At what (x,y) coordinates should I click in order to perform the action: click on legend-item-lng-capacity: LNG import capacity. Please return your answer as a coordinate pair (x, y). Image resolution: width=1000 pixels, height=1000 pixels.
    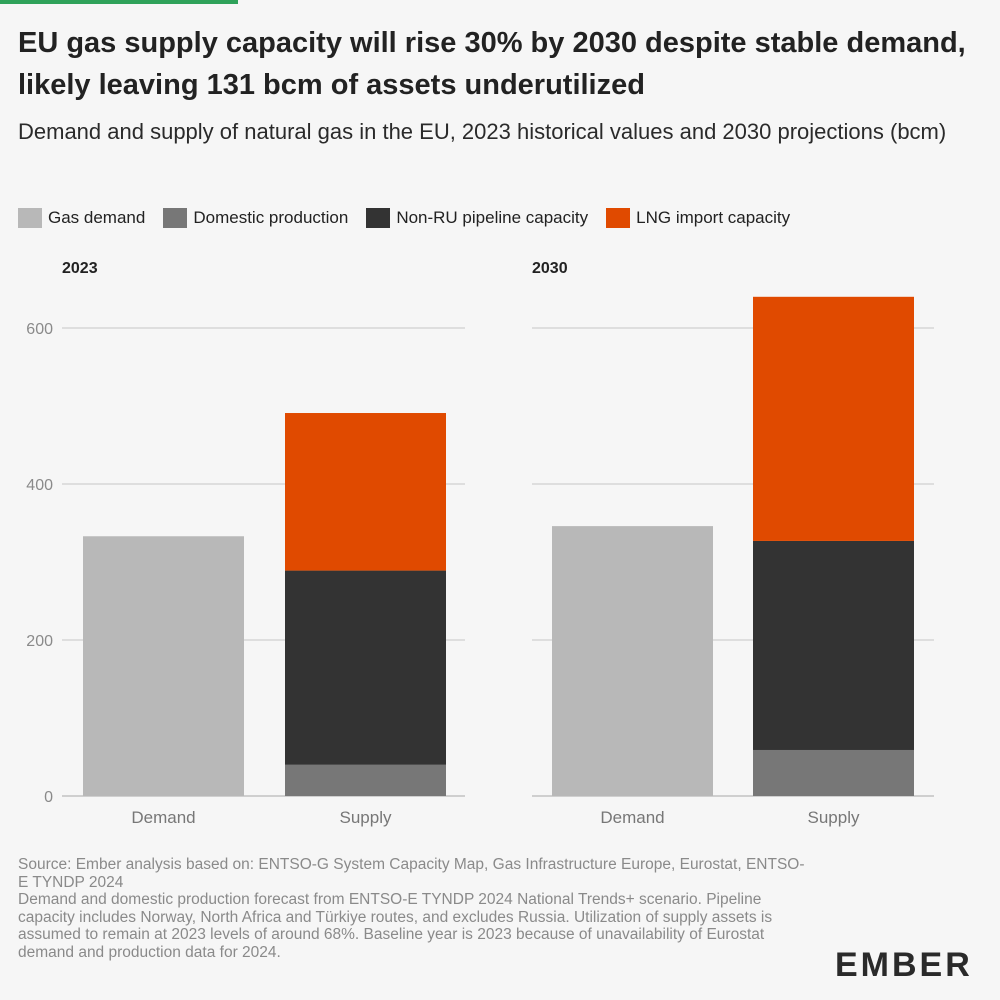
    Looking at the image, I should click on (698, 218).